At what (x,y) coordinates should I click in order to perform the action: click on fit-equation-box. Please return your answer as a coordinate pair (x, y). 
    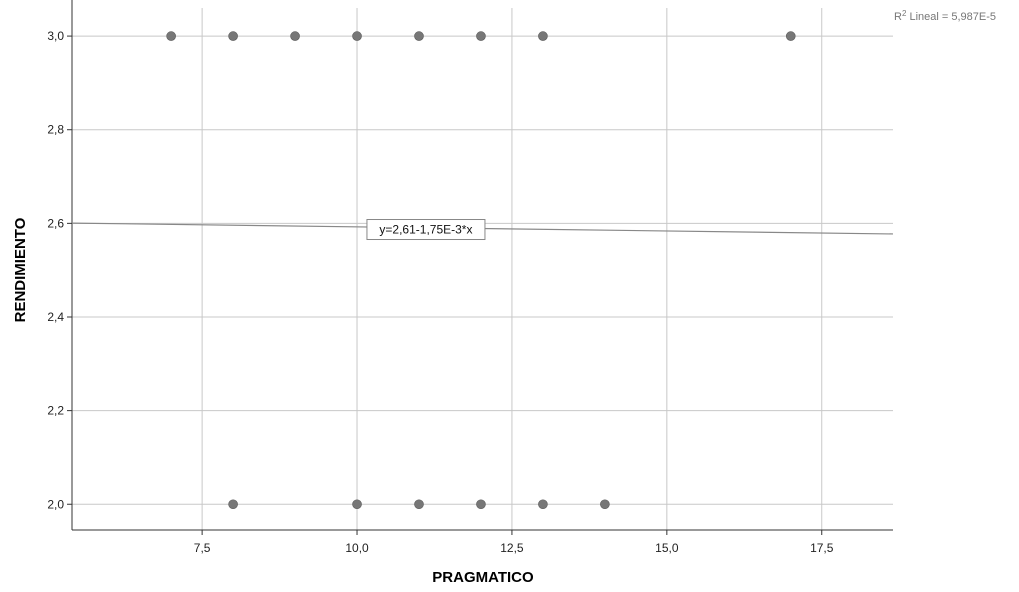
    Looking at the image, I should click on (426, 230).